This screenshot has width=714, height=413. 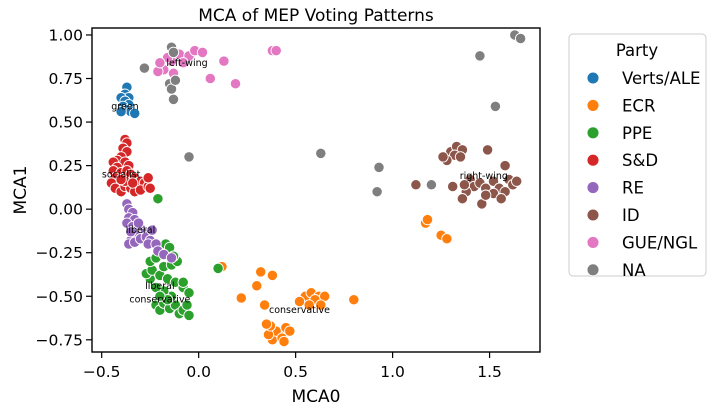 What do you see at coordinates (593, 242) in the screenshot?
I see `legend-marker-gue-ngl` at bounding box center [593, 242].